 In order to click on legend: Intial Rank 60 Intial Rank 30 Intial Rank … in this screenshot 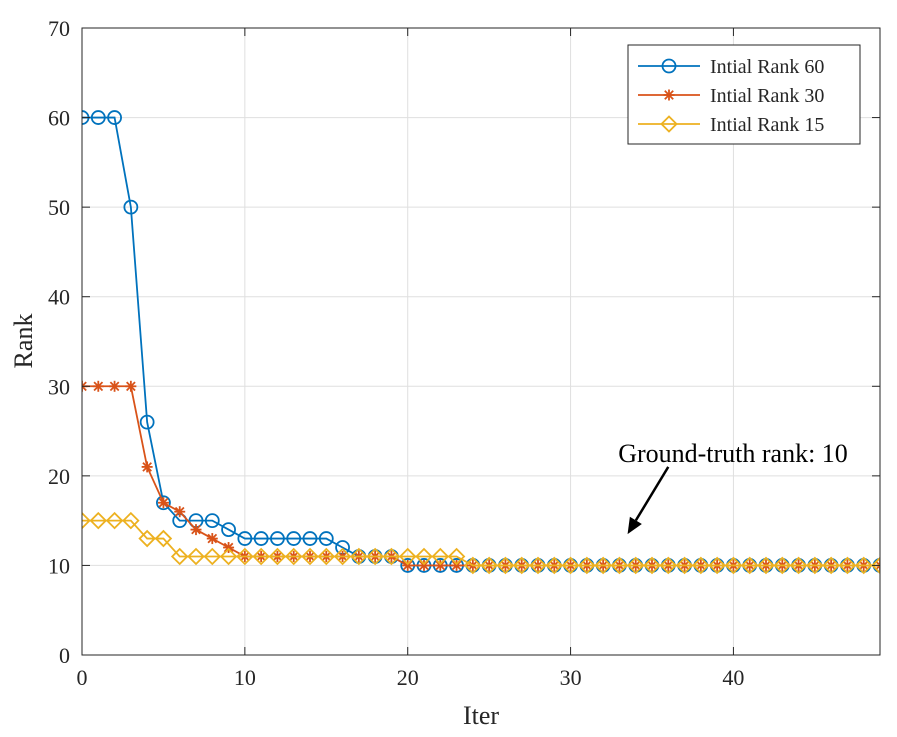, I will do `click(744, 94)`.